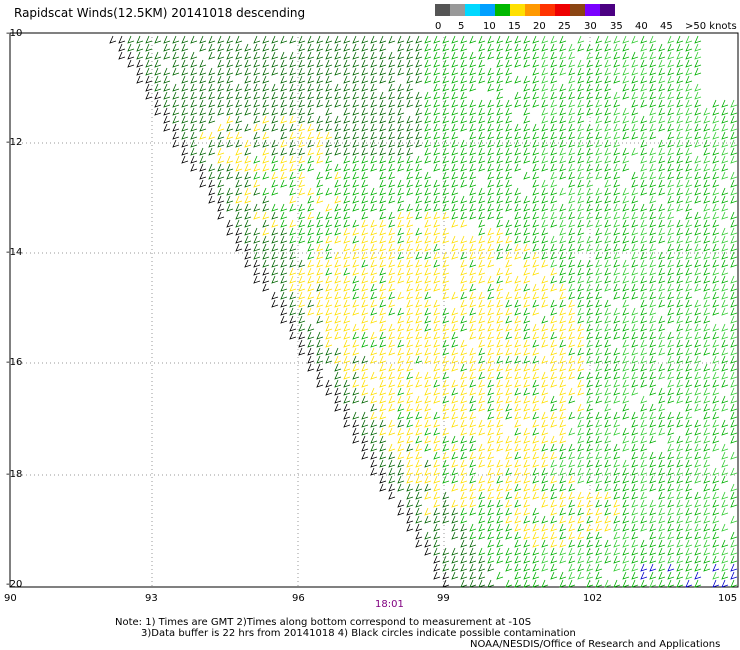 The height and width of the screenshot is (650, 740). What do you see at coordinates (461, 26) in the screenshot?
I see `legend-label-5: 5` at bounding box center [461, 26].